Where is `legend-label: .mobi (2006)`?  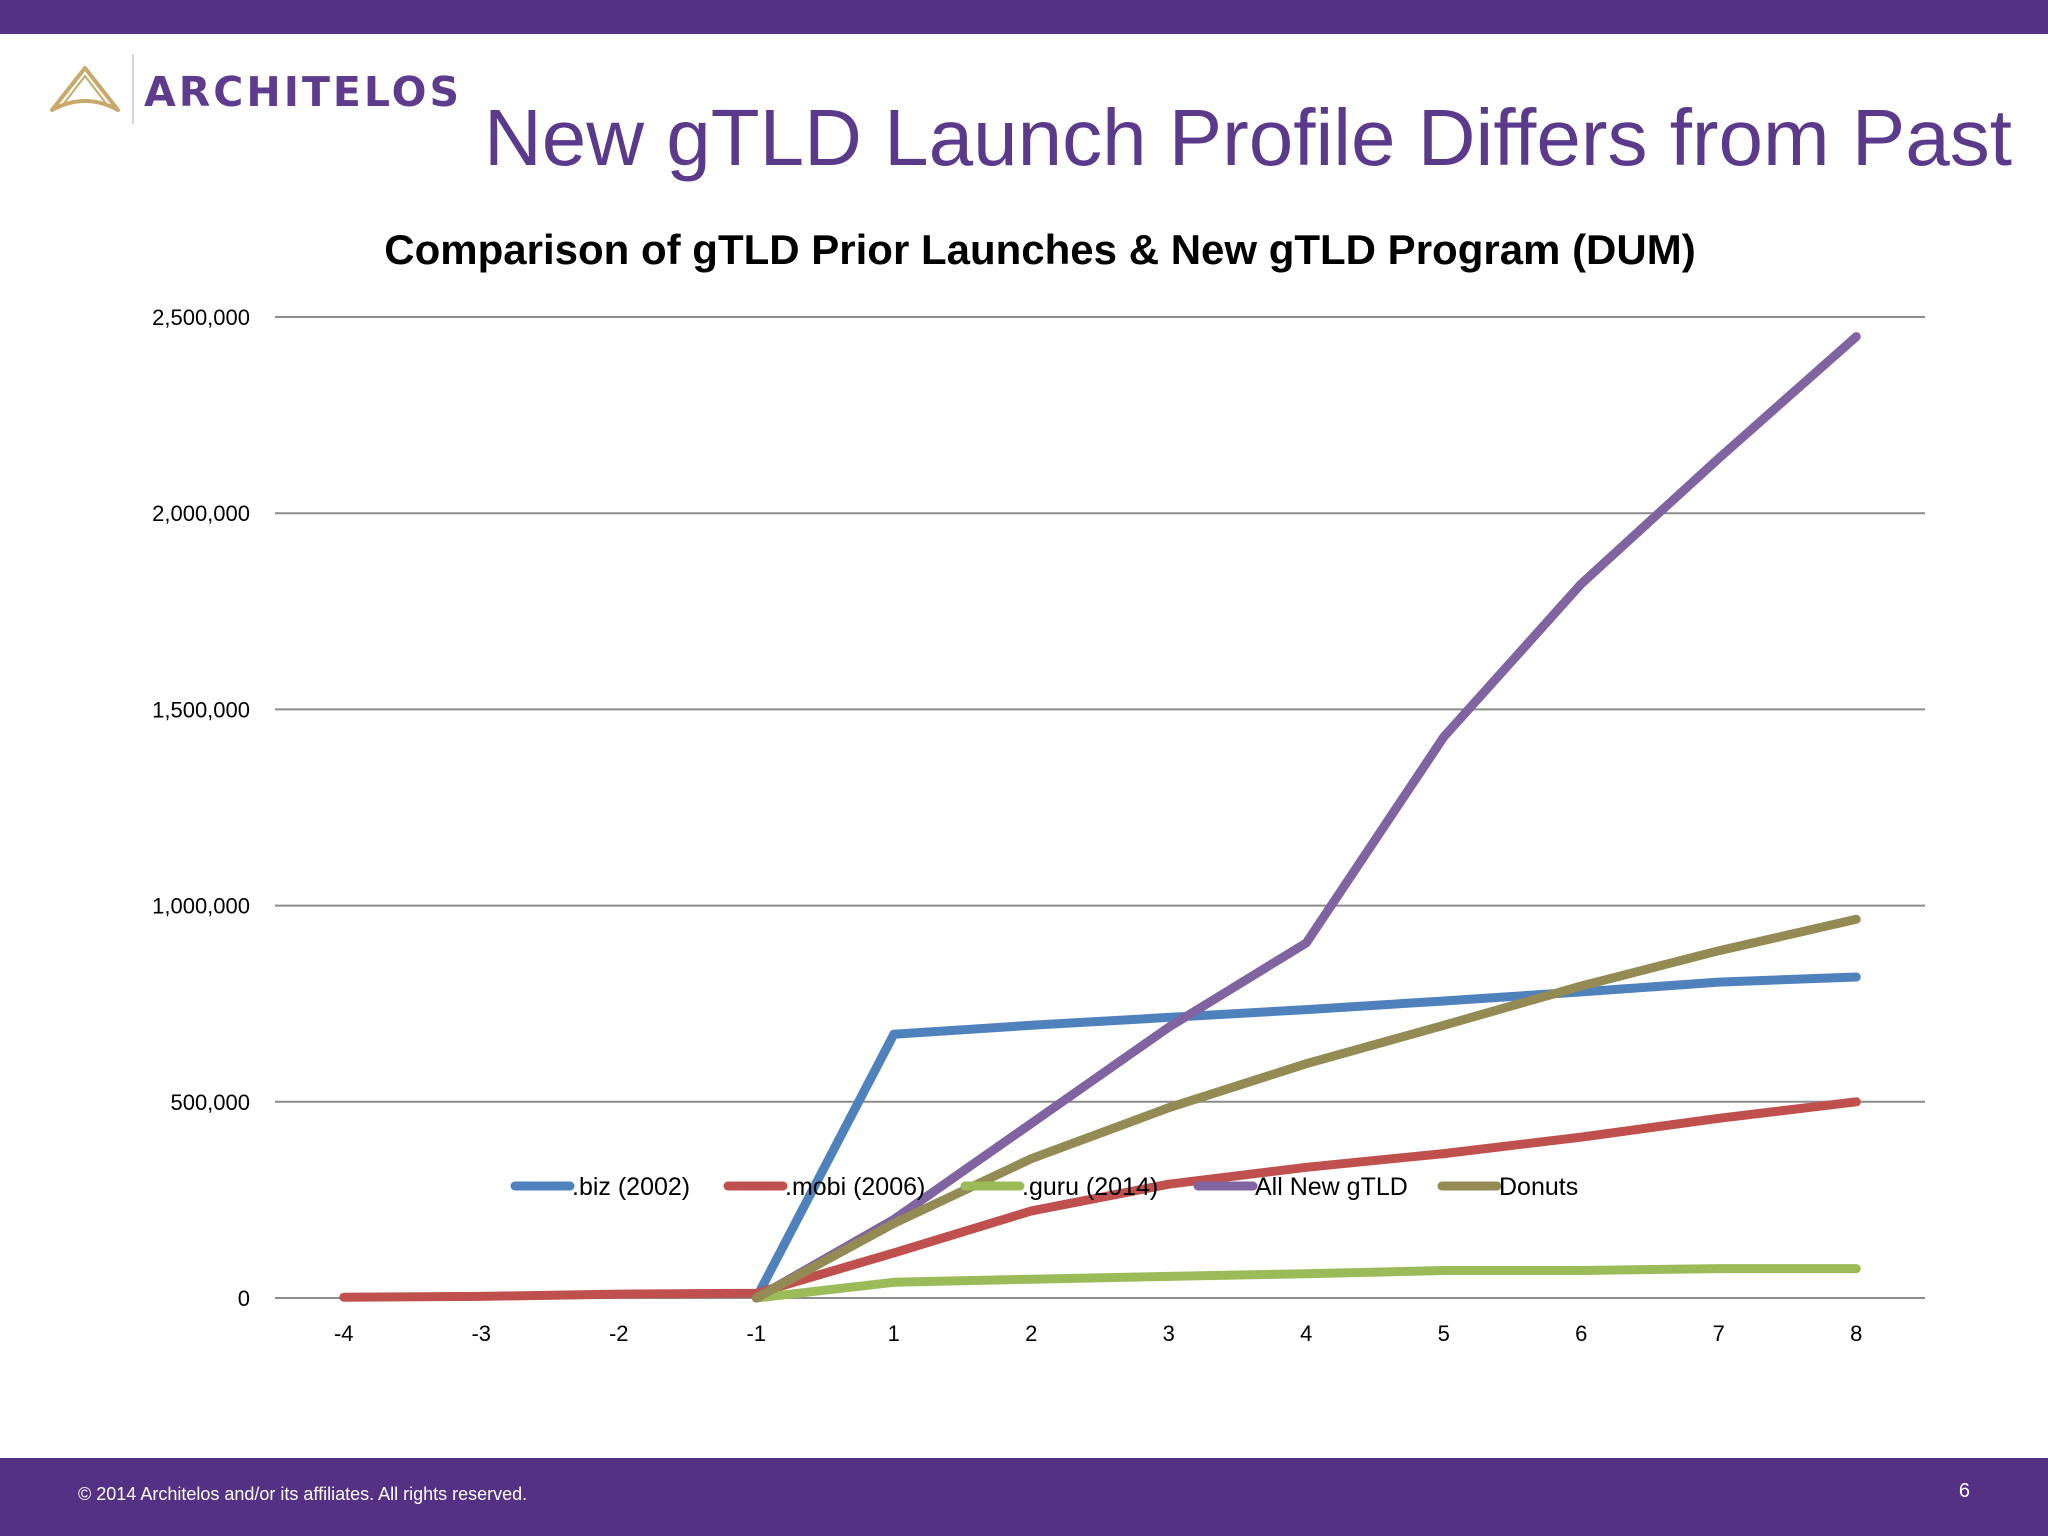 legend-label: .mobi (2006) is located at coordinates (855, 1187).